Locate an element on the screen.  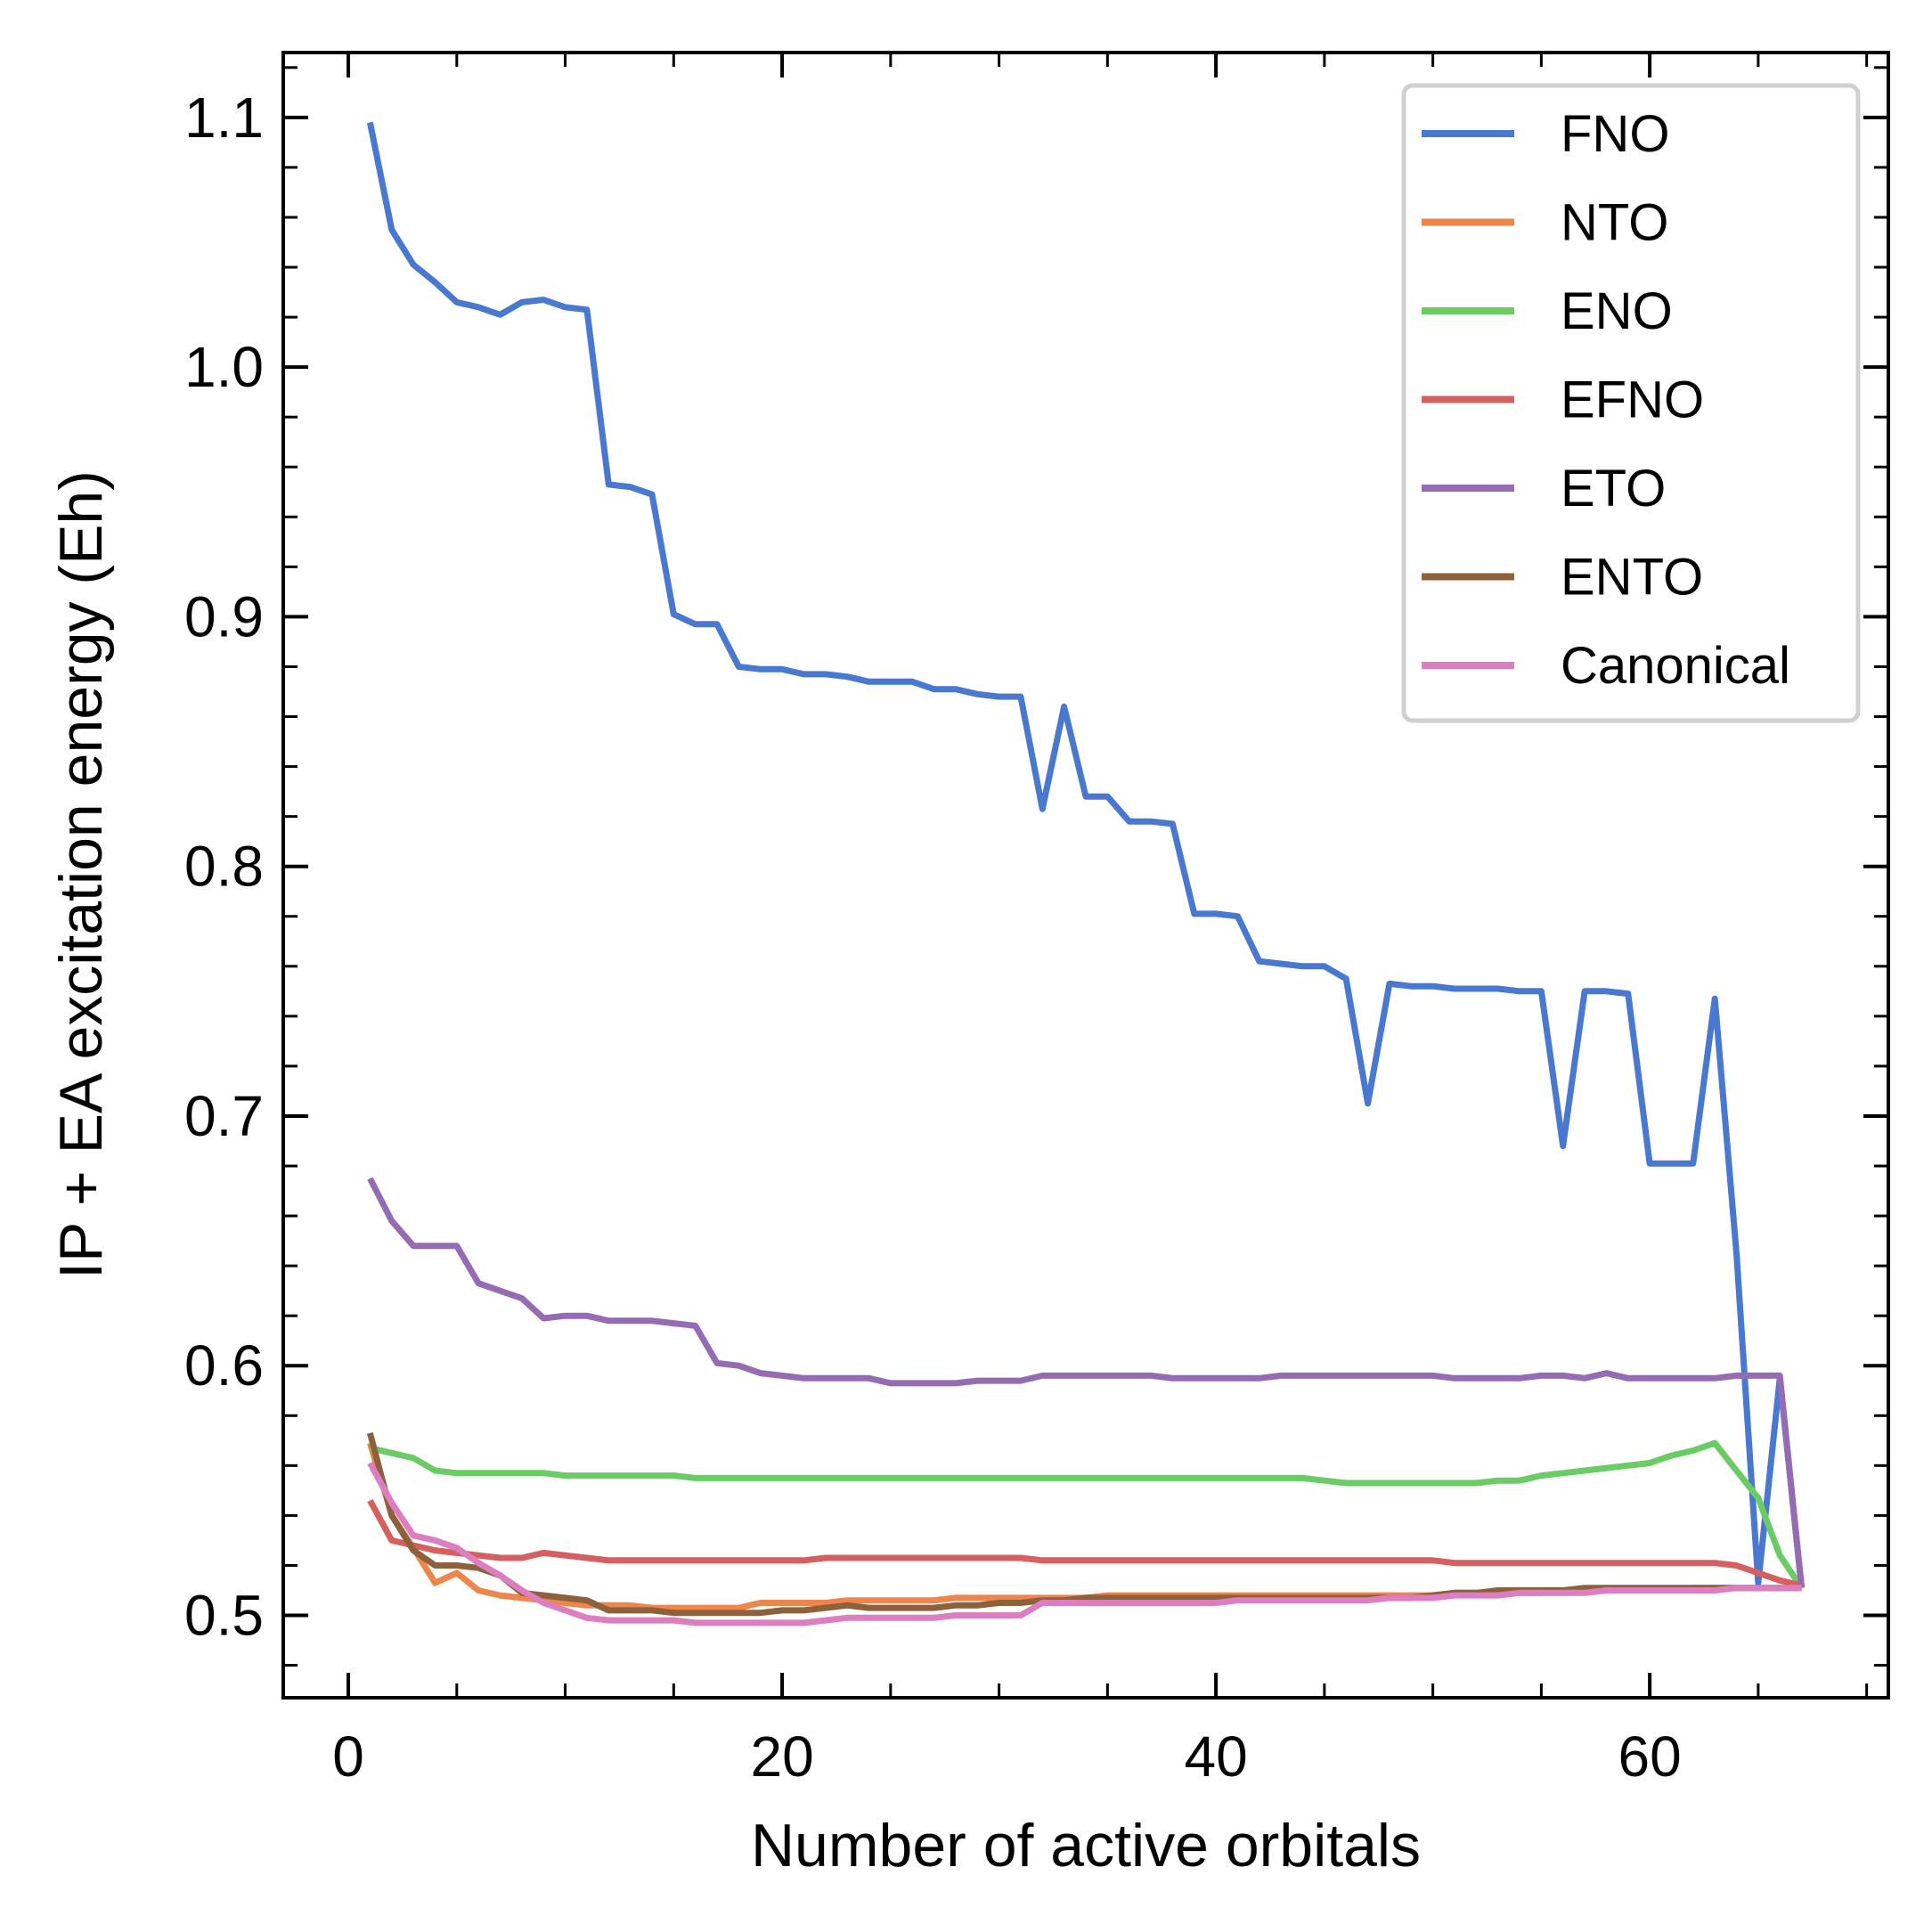
x-tick-label: 20 is located at coordinates (781, 1757).